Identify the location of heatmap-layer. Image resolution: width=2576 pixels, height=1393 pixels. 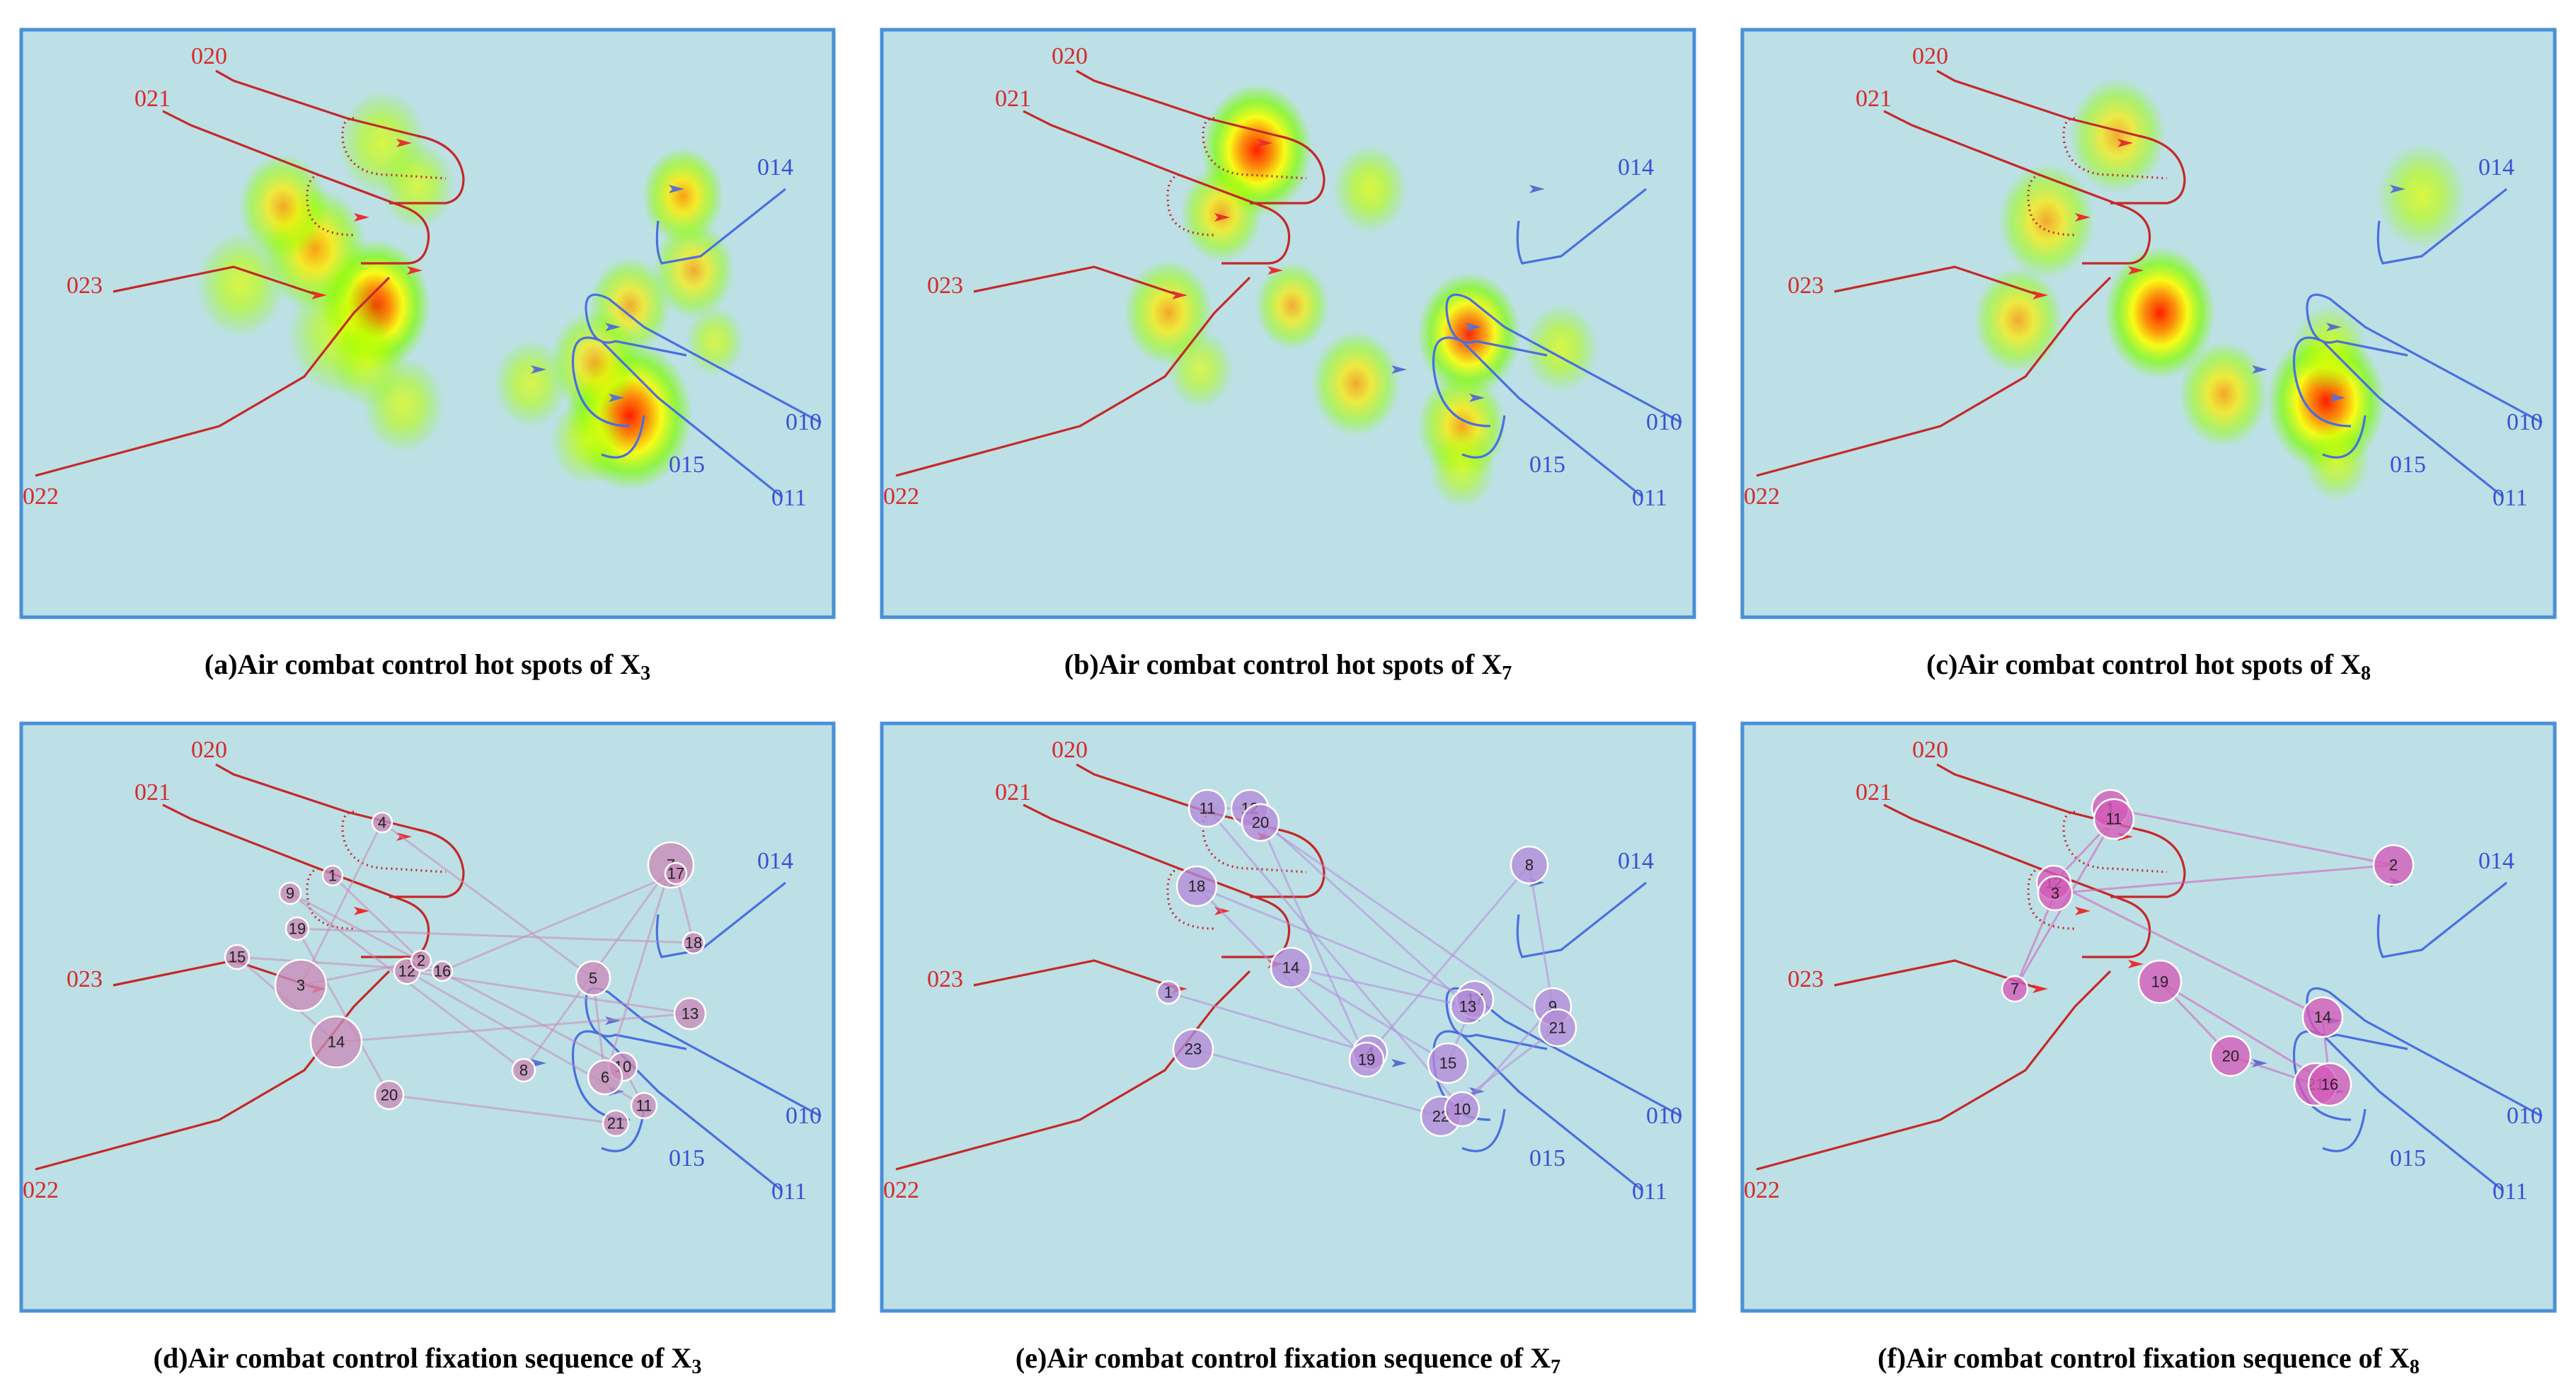
(1362, 296).